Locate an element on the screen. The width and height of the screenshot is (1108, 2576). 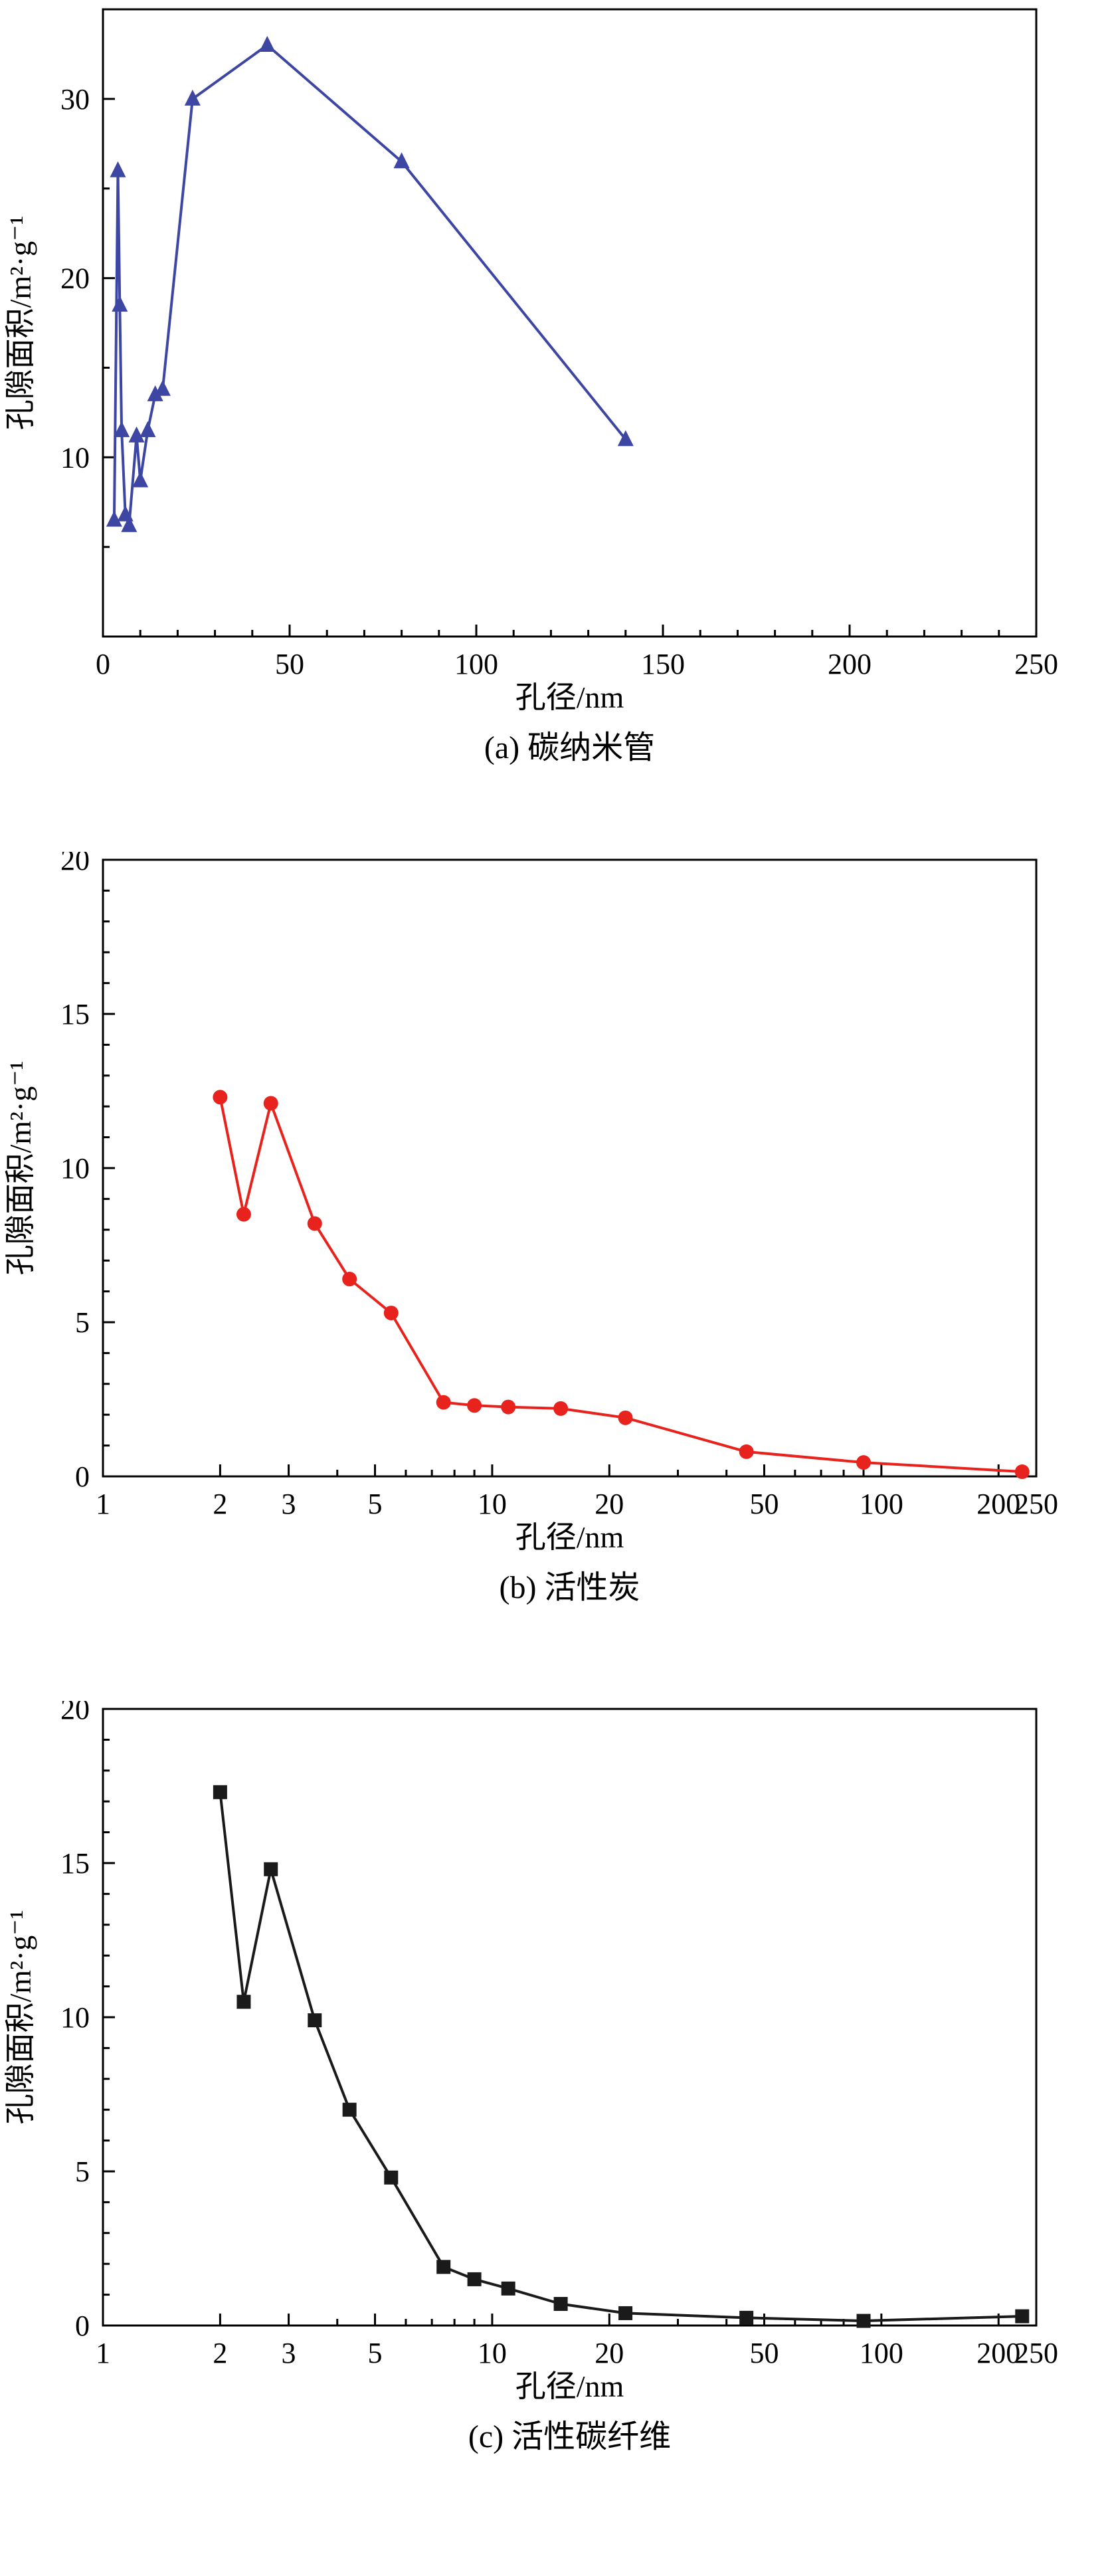
x-axis-label-b: 孔径/nm is located at coordinates (569, 1537).